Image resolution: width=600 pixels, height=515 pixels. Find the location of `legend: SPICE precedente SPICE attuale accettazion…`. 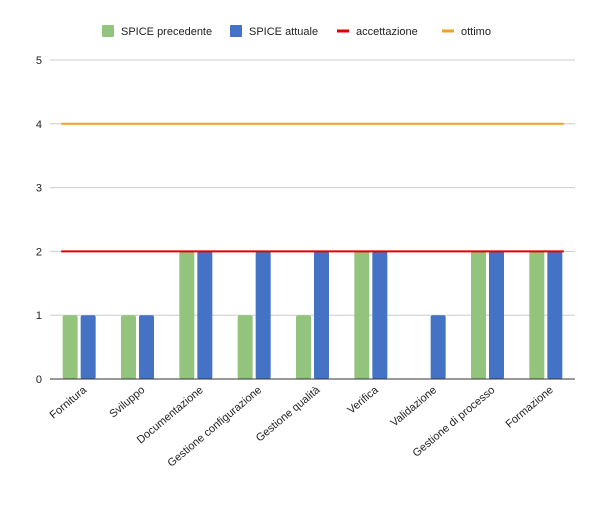

legend: SPICE precedente SPICE attuale accettazion… is located at coordinates (296, 31).